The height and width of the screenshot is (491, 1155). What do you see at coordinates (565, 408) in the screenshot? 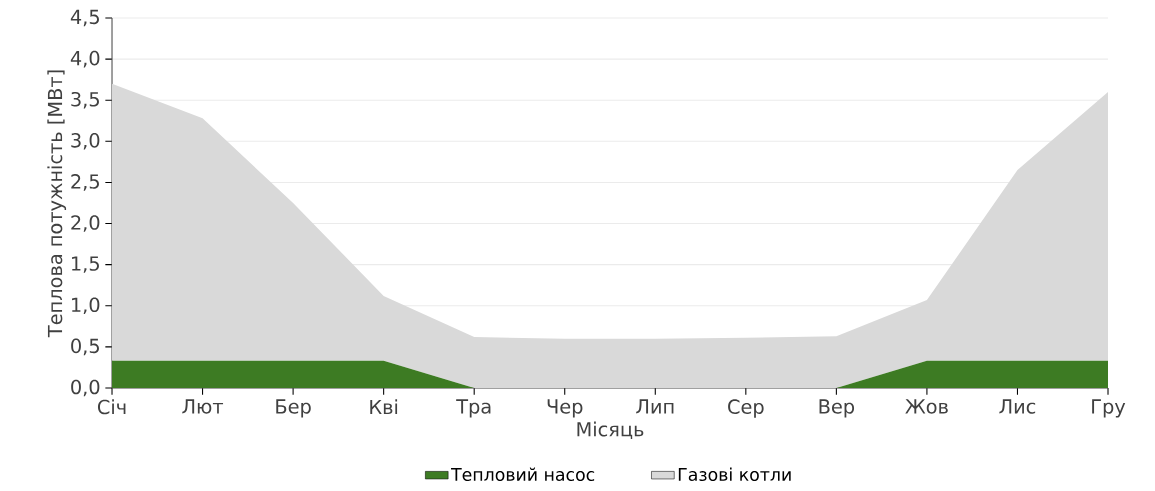
I see `x-tick-label: Чер` at bounding box center [565, 408].